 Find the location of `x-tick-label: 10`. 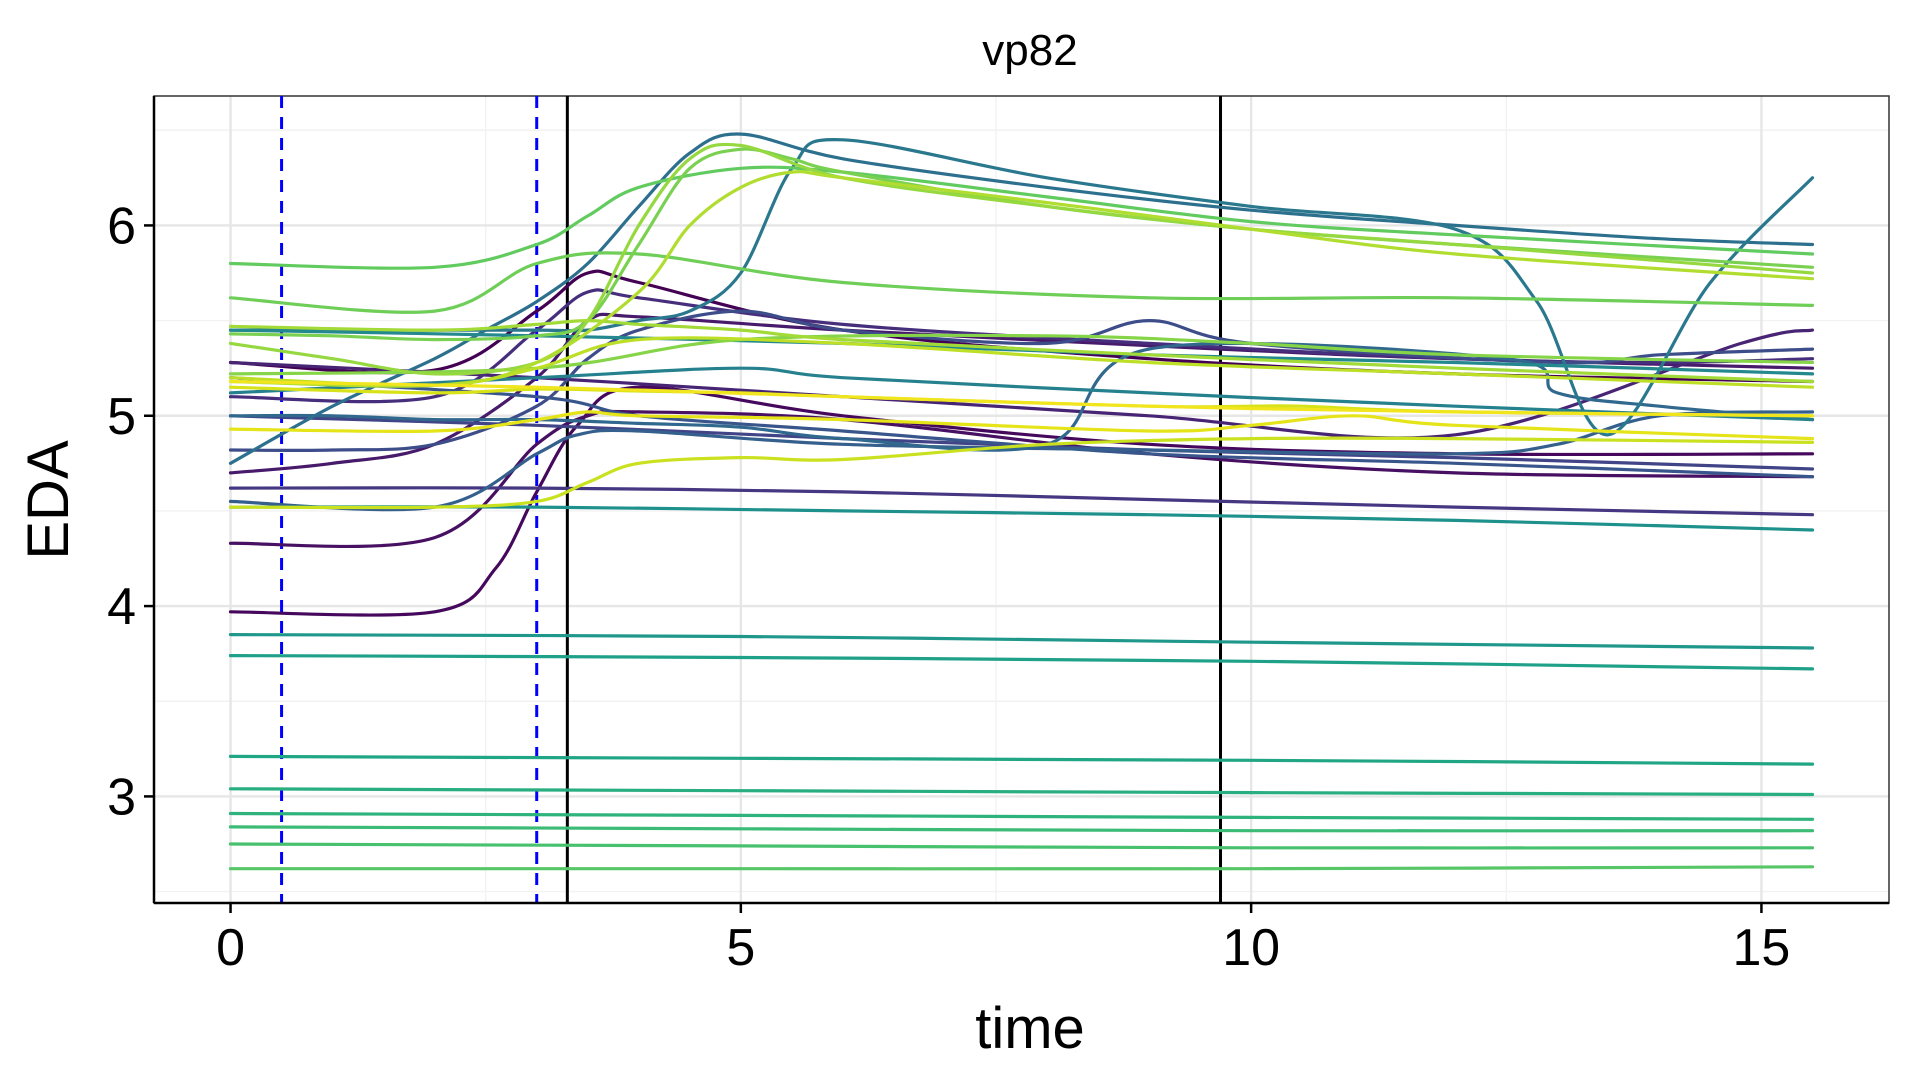

x-tick-label: 10 is located at coordinates (1251, 948).